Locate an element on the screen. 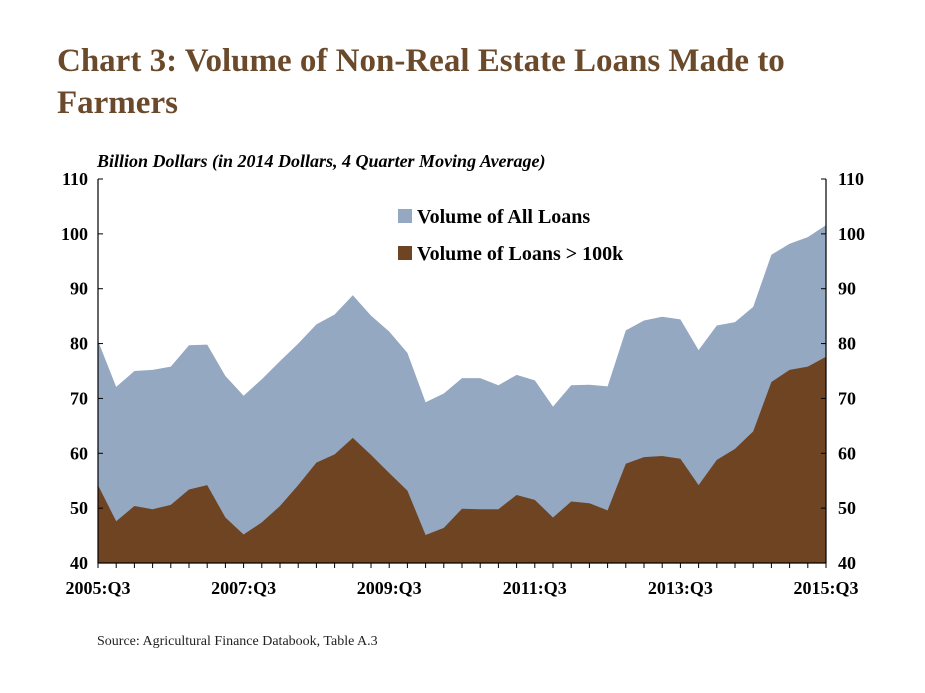  x-tick-label: 2015:Q3 is located at coordinates (826, 588).